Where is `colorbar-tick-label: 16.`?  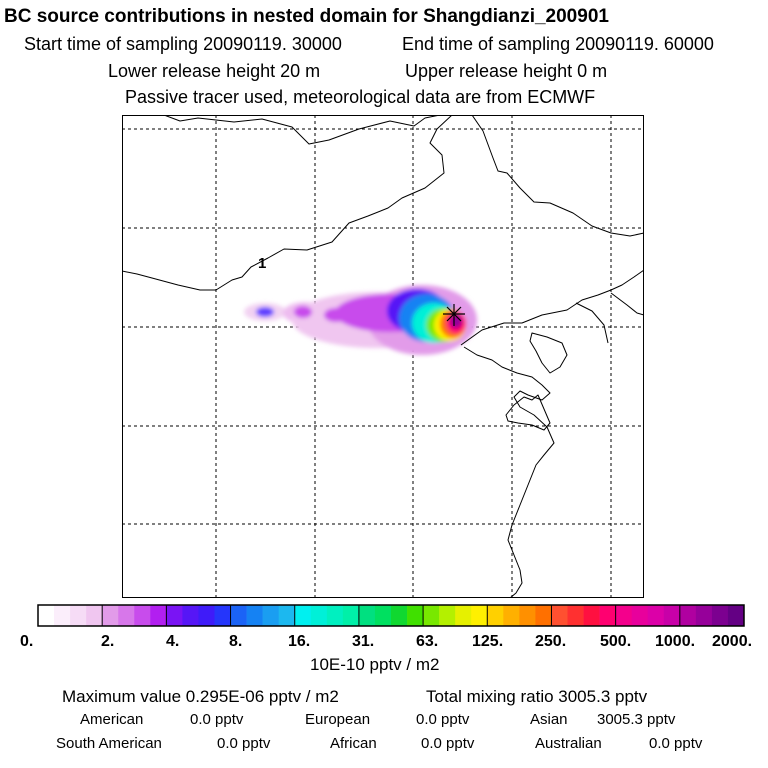 colorbar-tick-label: 16. is located at coordinates (299, 641).